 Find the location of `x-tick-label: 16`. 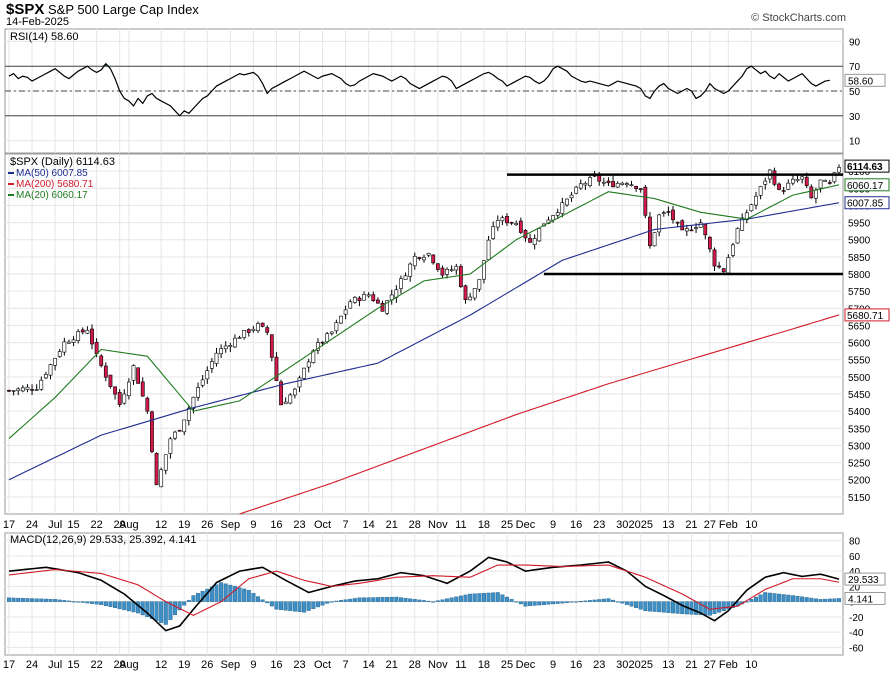

x-tick-label: 16 is located at coordinates (576, 525).